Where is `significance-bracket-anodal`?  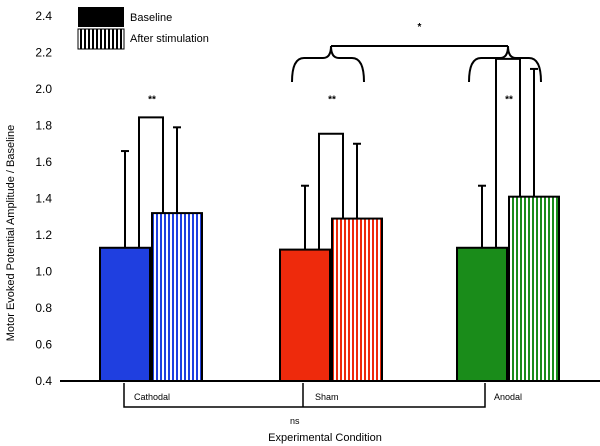
significance-bracket-anodal is located at coordinates (508, 152).